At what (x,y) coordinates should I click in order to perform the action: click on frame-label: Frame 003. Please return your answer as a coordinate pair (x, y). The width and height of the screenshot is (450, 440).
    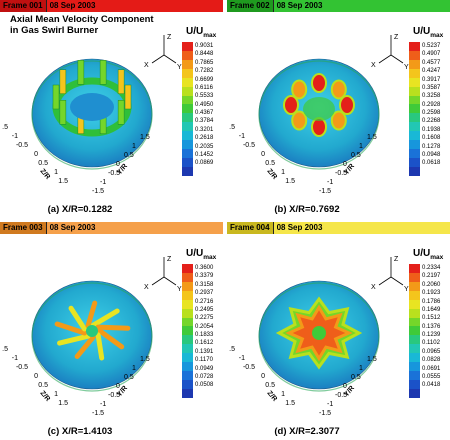
    Looking at the image, I should click on (23, 228).